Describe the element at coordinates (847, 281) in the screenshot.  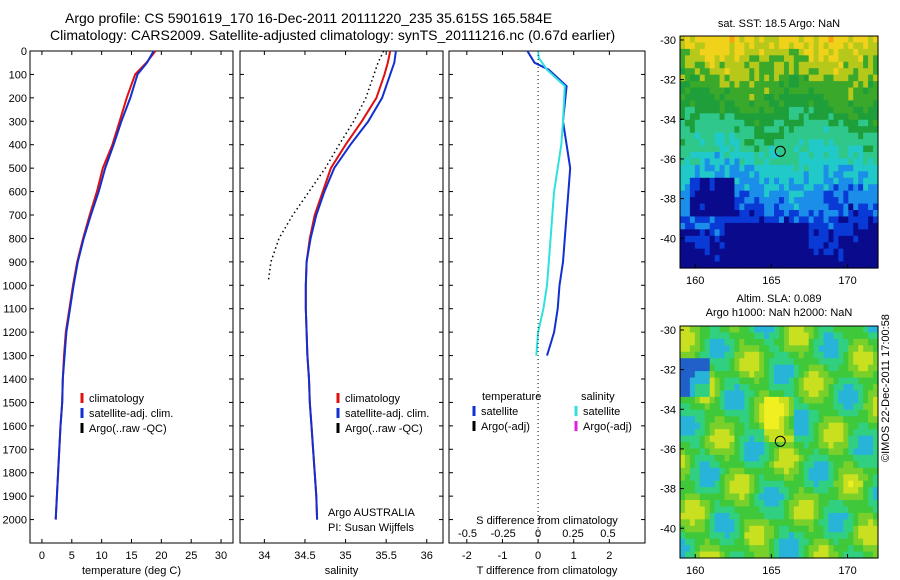
I see `map-lon-label: 170` at that location.